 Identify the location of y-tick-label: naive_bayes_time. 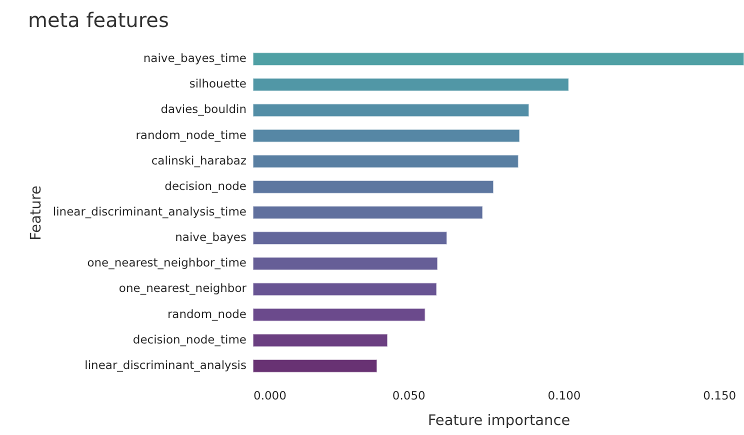
(194, 58).